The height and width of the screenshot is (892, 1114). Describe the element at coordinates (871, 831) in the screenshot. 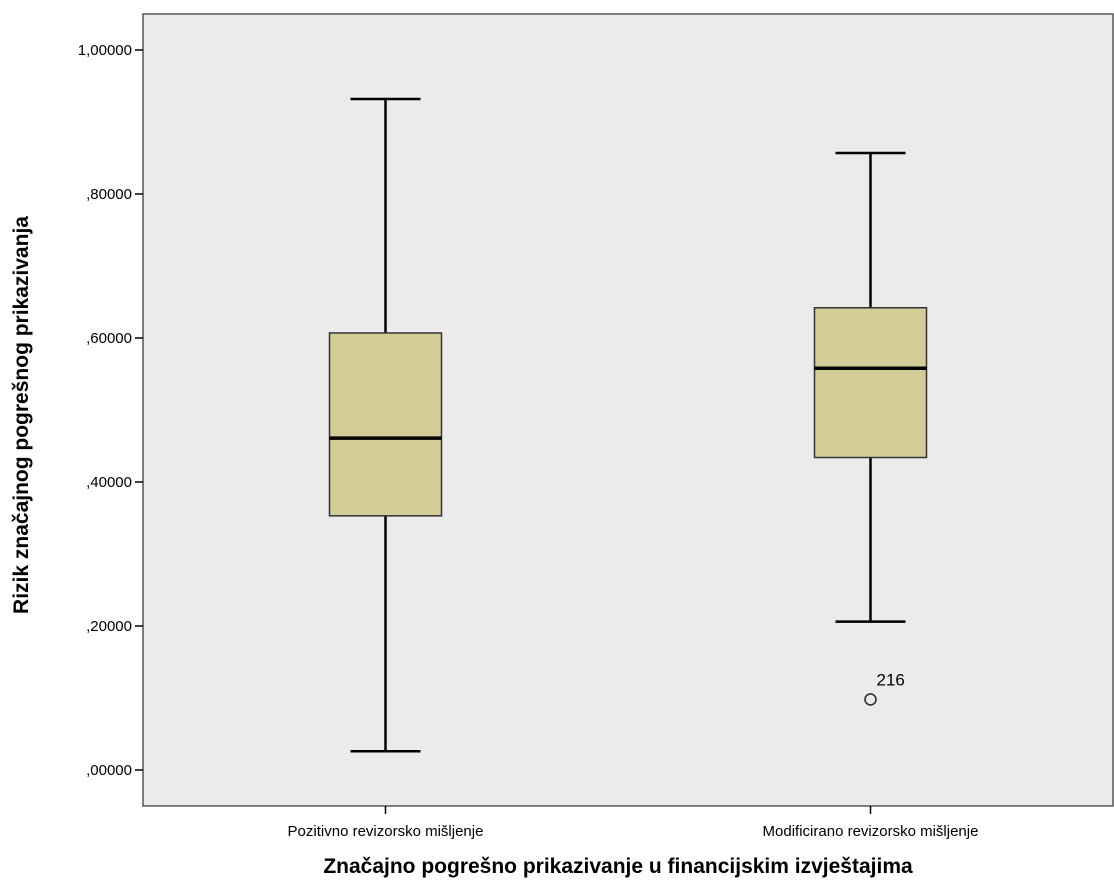

I see `x-tick-label: Modificirano revizorsko mišljenje` at that location.